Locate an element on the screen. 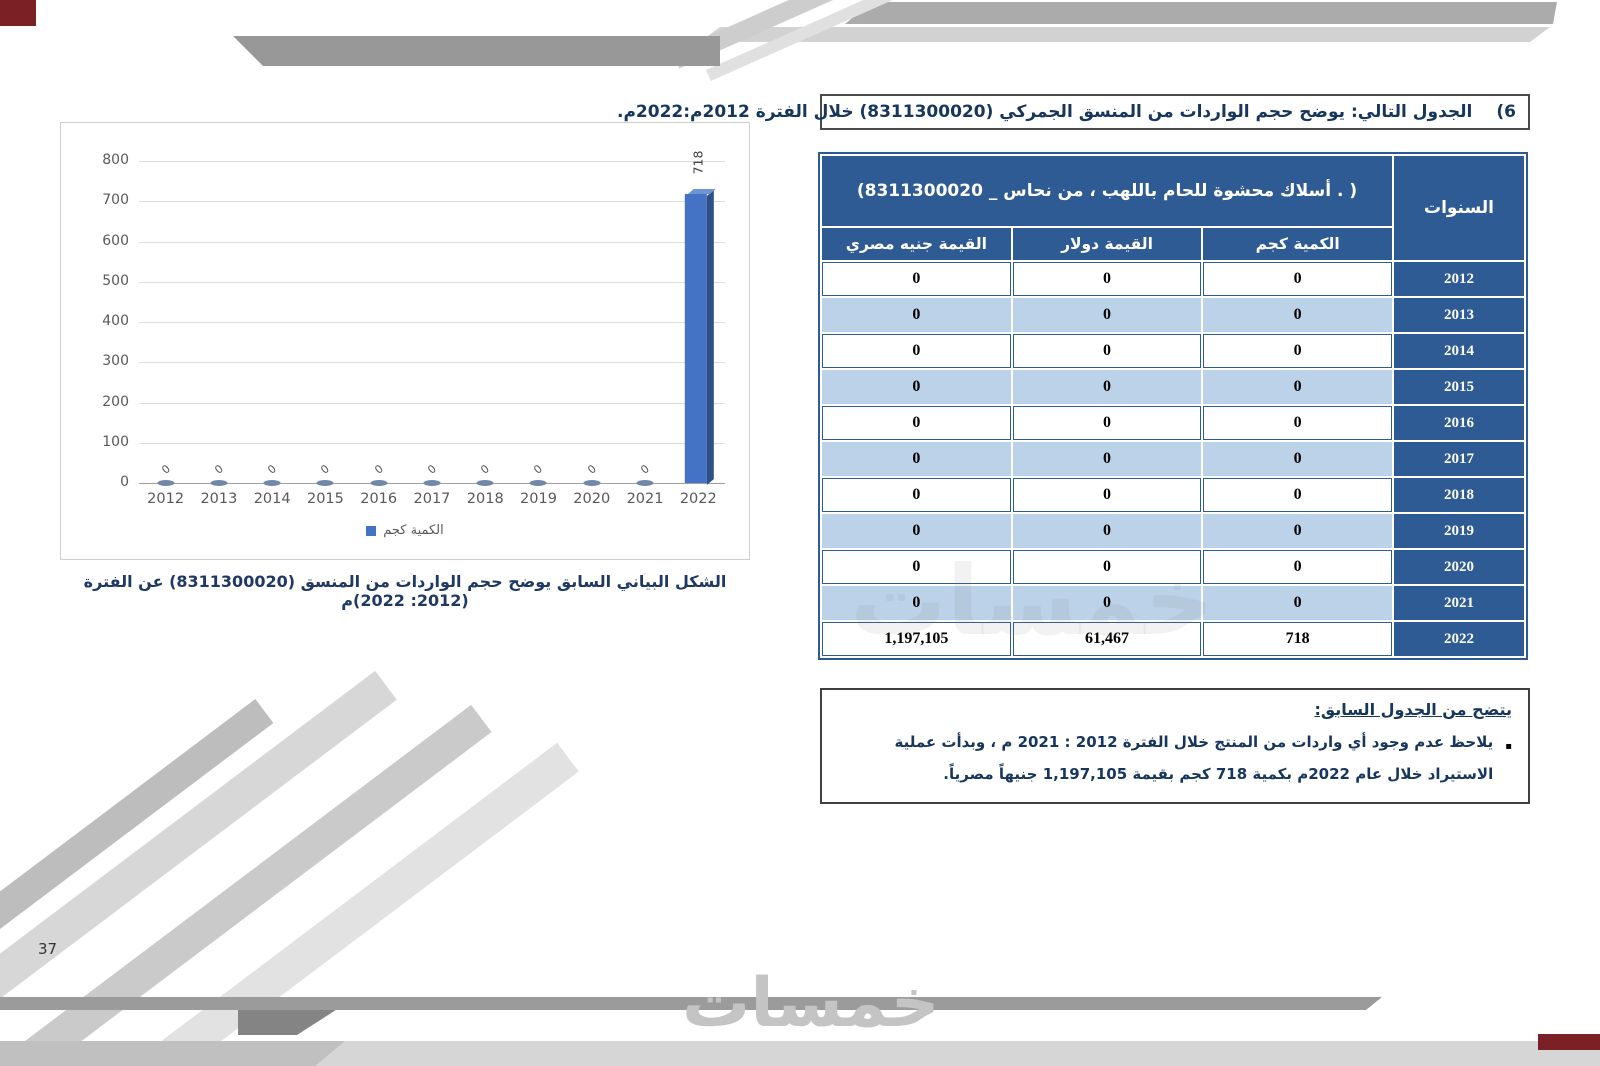  chart-gridlines: 800 700 600 500 400 300 200 100 0 is located at coordinates (413, 321).